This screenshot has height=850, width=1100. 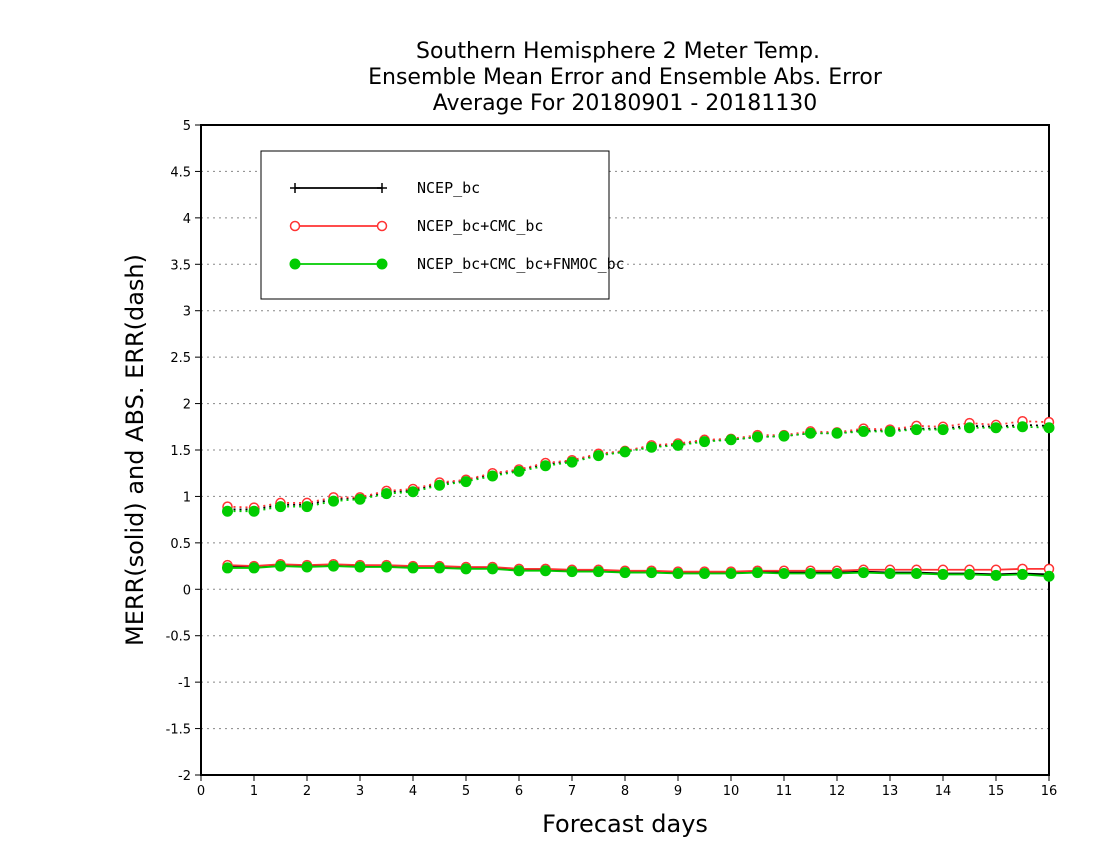 What do you see at coordinates (638, 568) in the screenshot?
I see `merr-line` at bounding box center [638, 568].